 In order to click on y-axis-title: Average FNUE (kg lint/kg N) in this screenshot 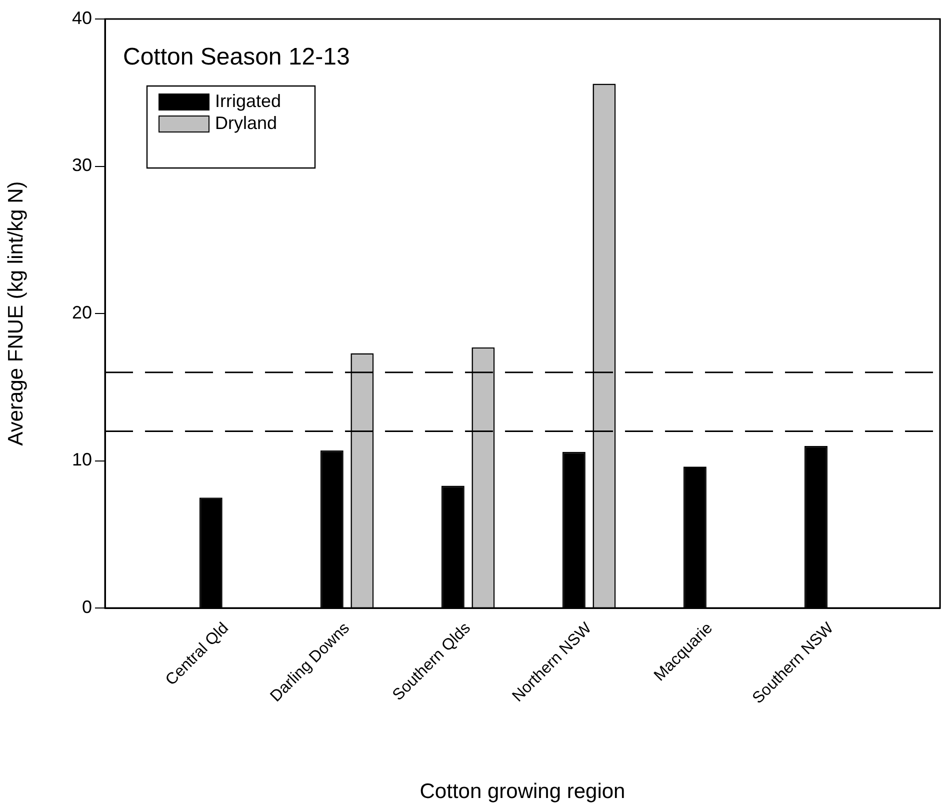, I will do `click(16, 313)`.